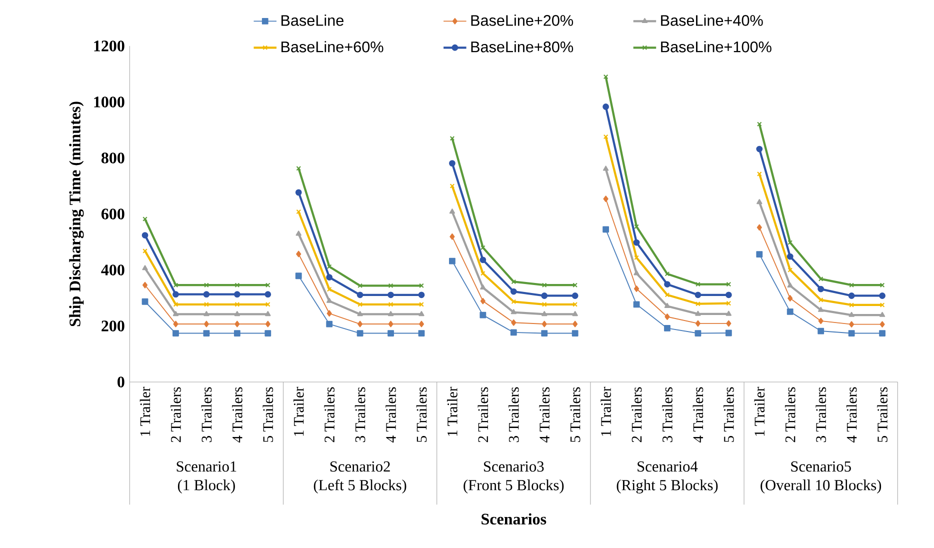 The height and width of the screenshot is (548, 934). I want to click on text: Scenario1, so click(206, 466).